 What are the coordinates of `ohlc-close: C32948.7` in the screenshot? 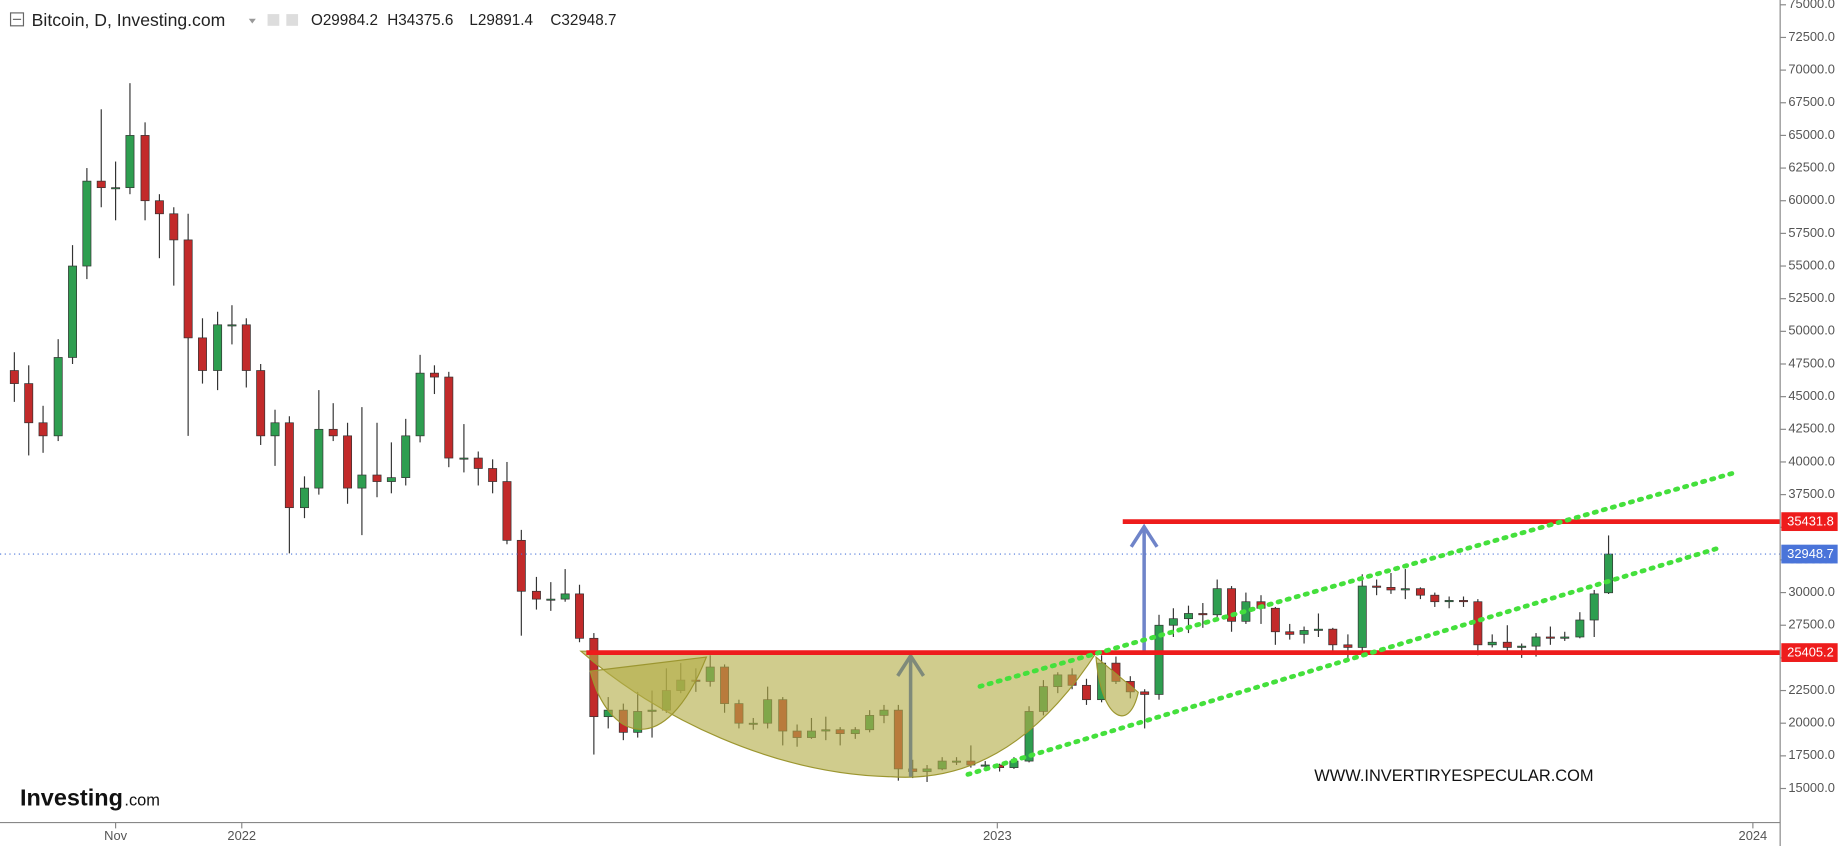 It's located at (583, 20).